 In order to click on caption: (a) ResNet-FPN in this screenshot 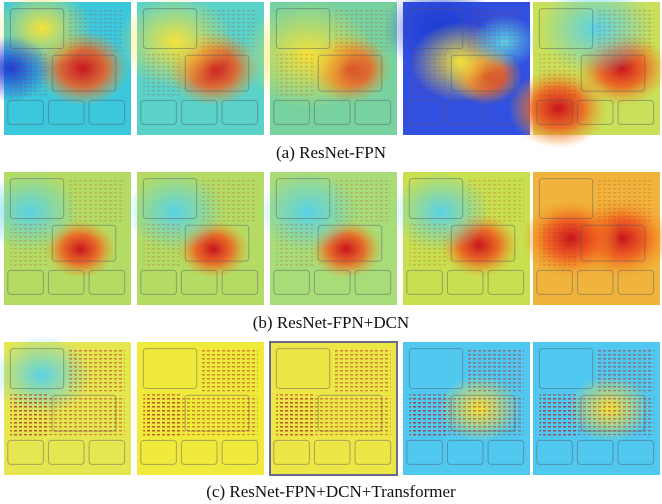, I will do `click(331, 152)`.